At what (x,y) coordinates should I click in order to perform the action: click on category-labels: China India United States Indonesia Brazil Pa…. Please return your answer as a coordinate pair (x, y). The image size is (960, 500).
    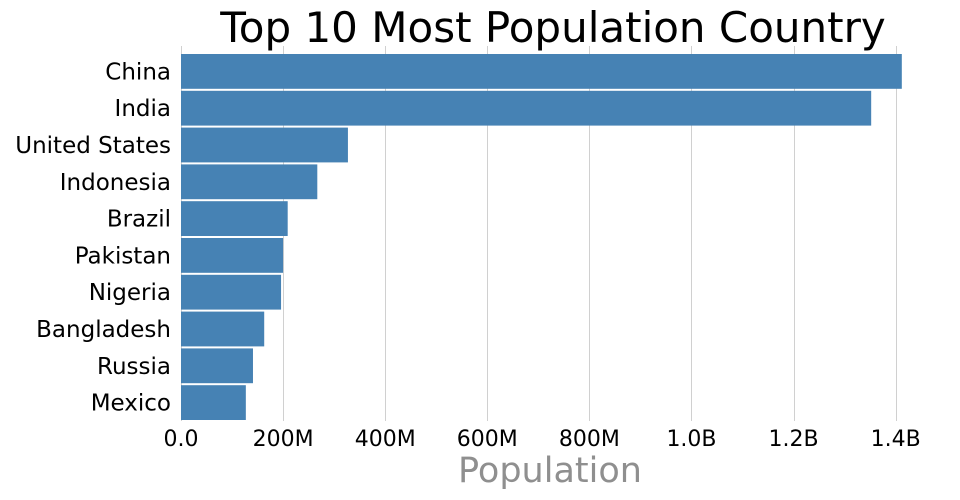
    Looking at the image, I should click on (93, 237).